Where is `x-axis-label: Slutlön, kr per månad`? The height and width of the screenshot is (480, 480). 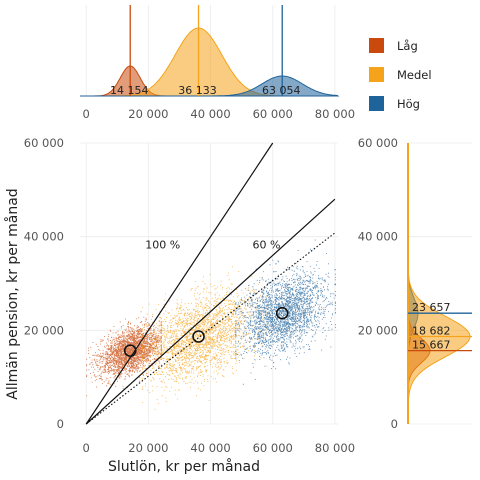
x-axis-label: Slutlön, kr per månad is located at coordinates (184, 466).